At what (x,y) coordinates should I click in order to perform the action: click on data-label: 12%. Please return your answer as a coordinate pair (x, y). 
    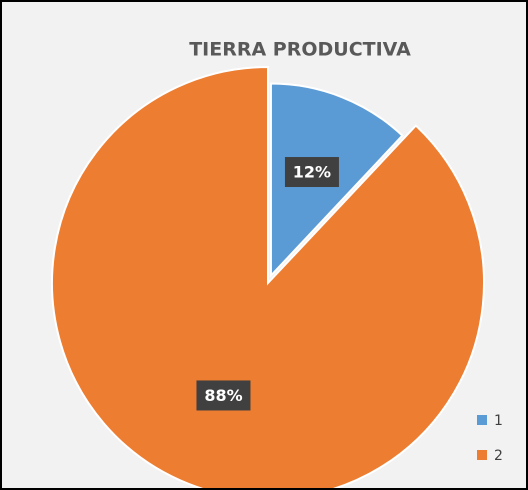
    Looking at the image, I should click on (312, 172).